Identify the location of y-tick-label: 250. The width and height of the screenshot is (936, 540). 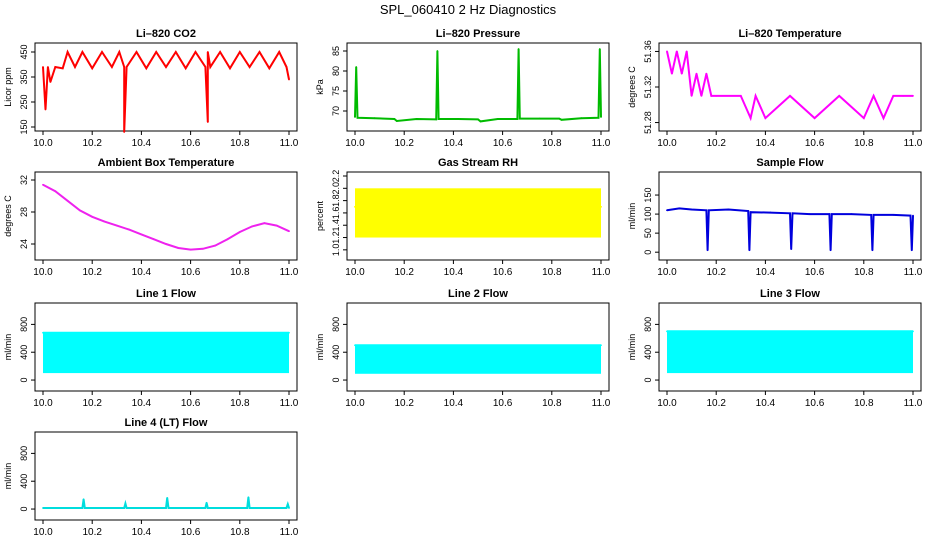
(24, 101).